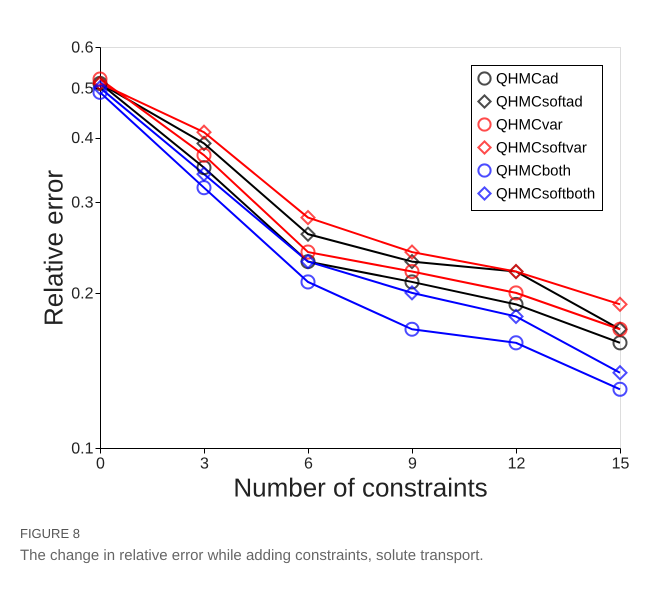 This screenshot has height=599, width=654. I want to click on legend-label: QHMCsoftvar, so click(541, 148).